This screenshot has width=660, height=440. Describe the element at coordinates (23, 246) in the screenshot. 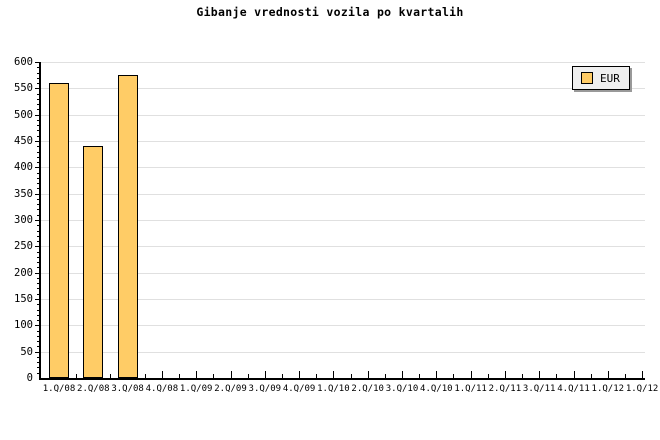

I see `y-axis-tick-label: 250` at that location.